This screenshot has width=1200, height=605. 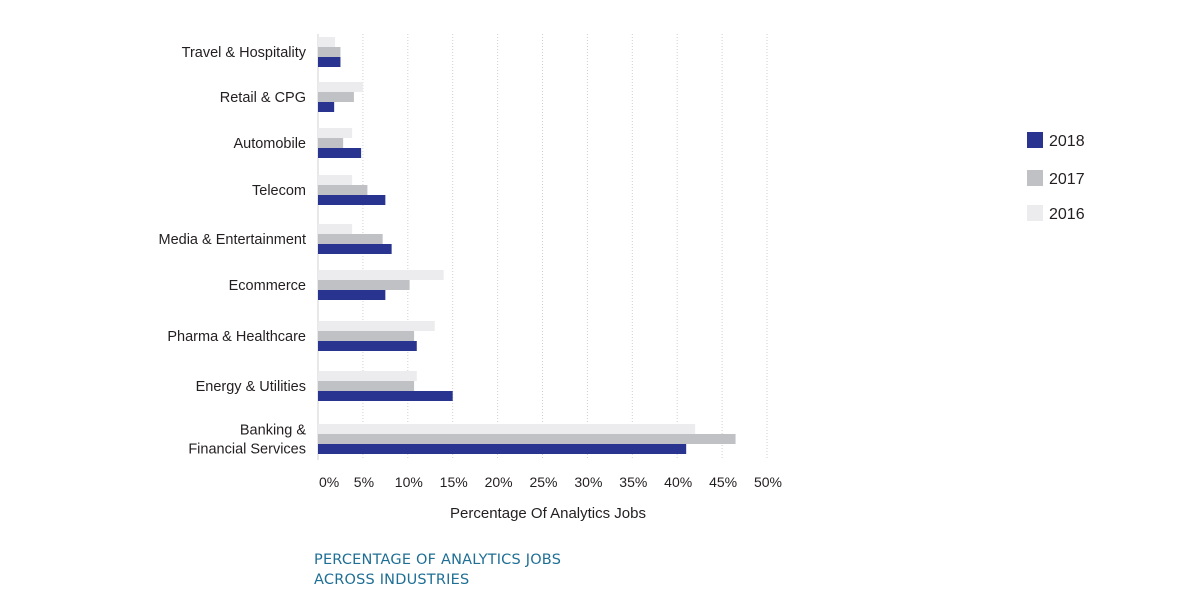 I want to click on category-label: Automobile, so click(x=269, y=144).